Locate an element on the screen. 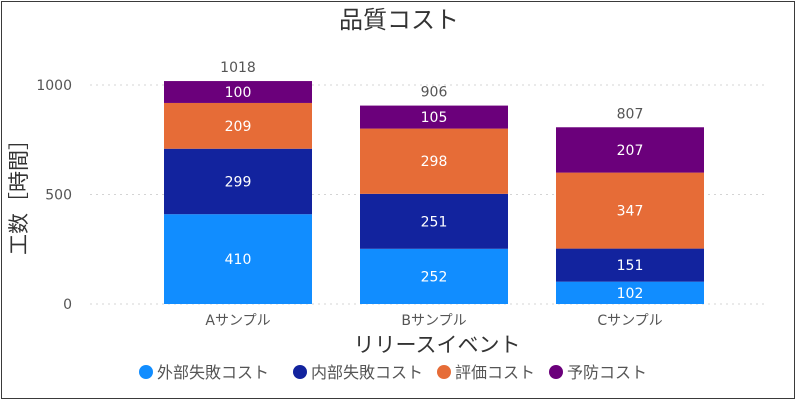  total-label: 906 is located at coordinates (434, 93).